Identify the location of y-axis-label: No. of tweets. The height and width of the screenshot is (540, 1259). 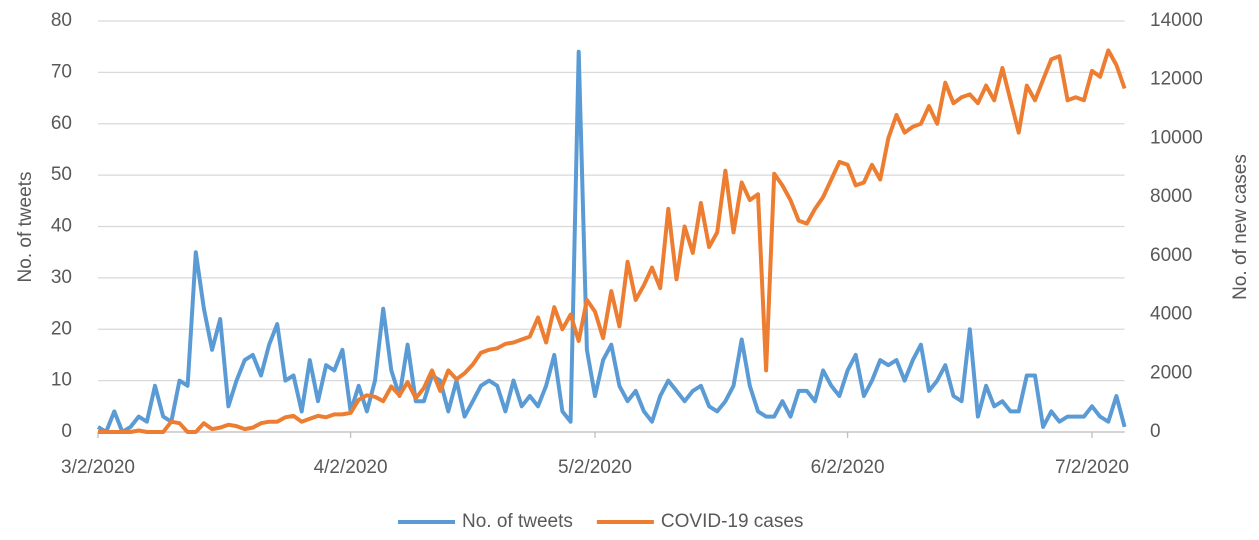
(25, 227).